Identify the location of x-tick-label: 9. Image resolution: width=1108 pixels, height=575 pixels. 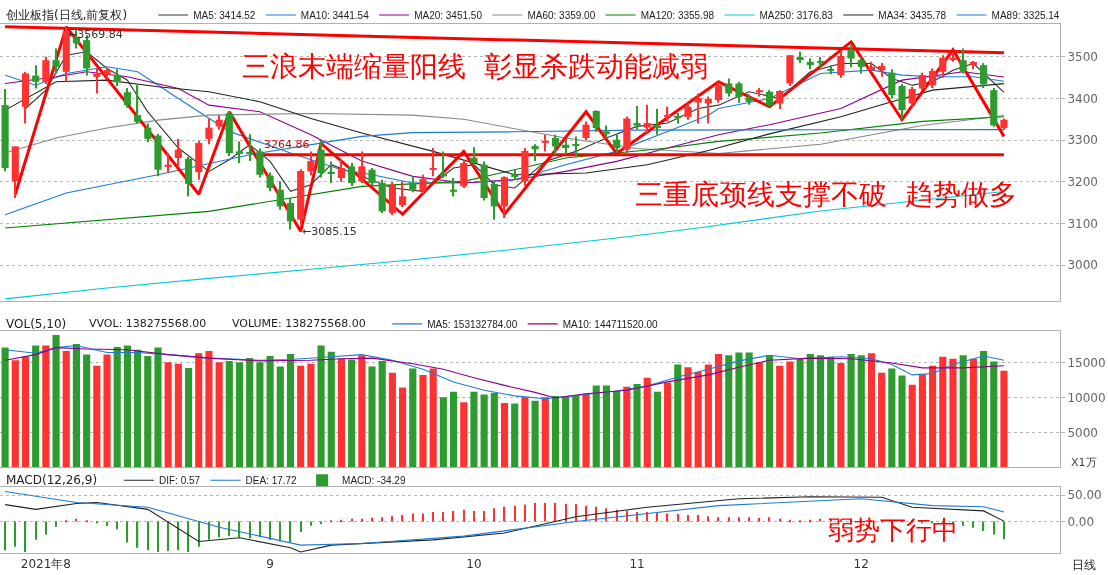
(270, 564).